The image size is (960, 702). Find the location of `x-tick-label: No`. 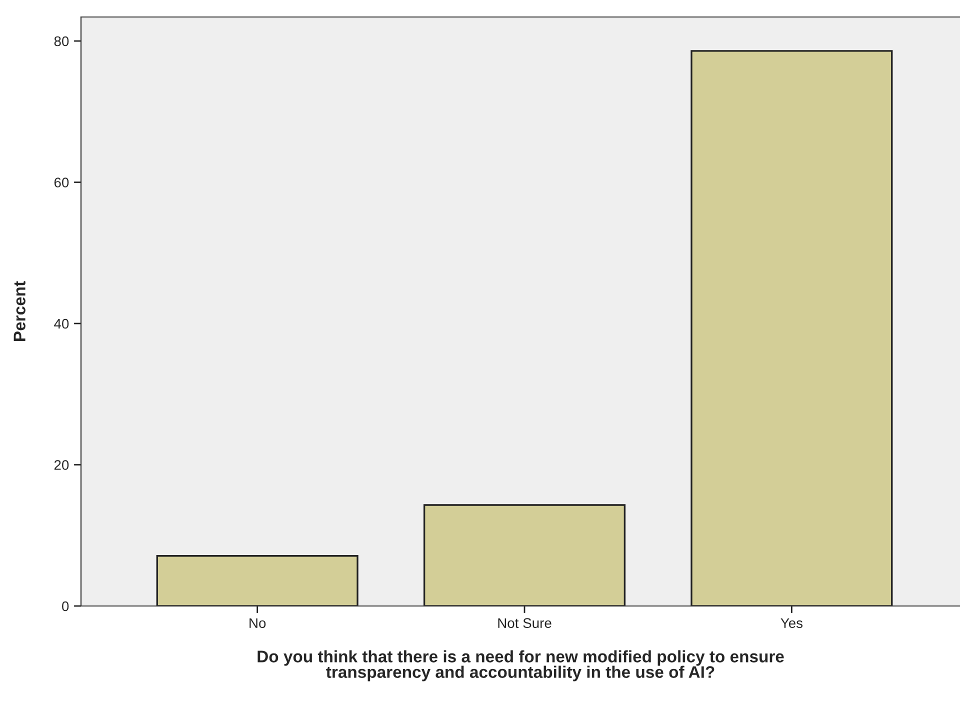

x-tick-label: No is located at coordinates (258, 623).